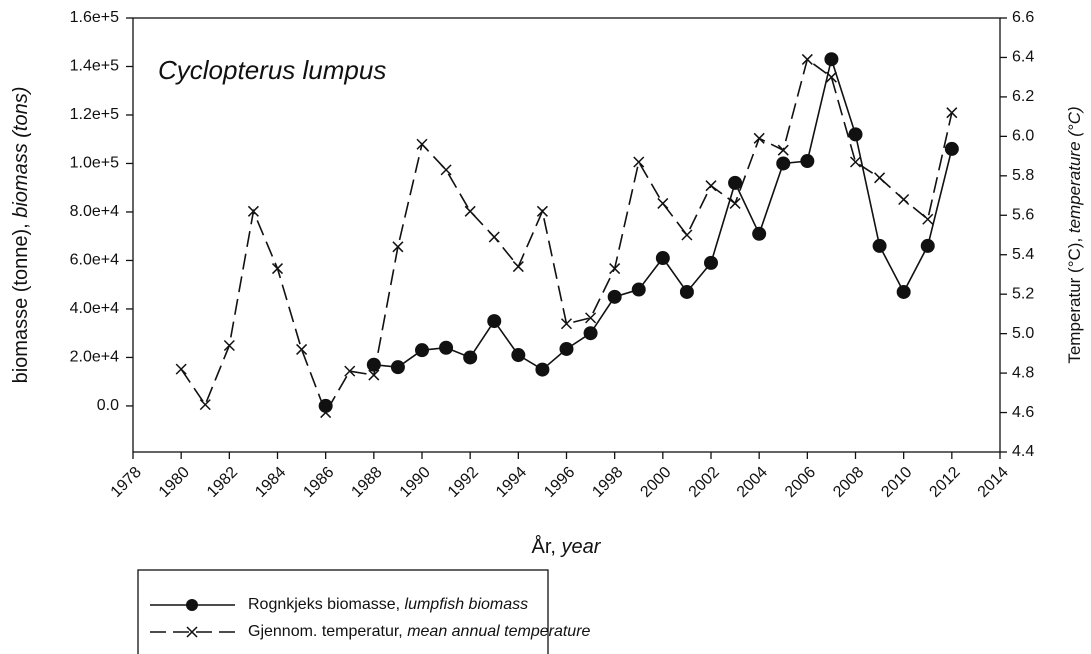 The height and width of the screenshot is (654, 1091). I want to click on y2-tick-label: 5.6, so click(1023, 214).